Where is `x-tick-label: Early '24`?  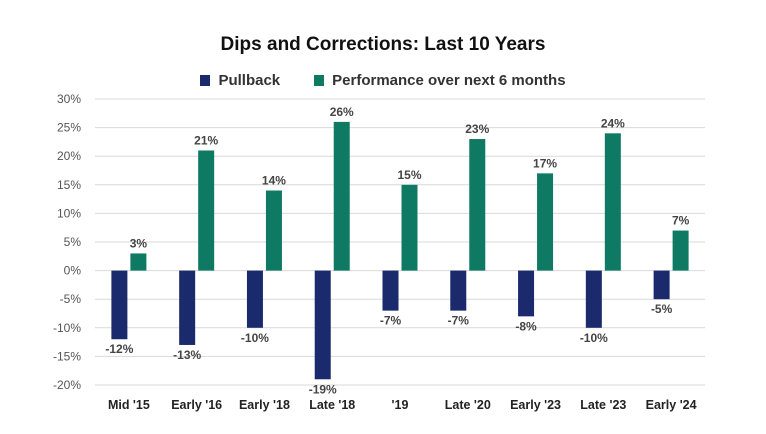 x-tick-label: Early '24 is located at coordinates (671, 405).